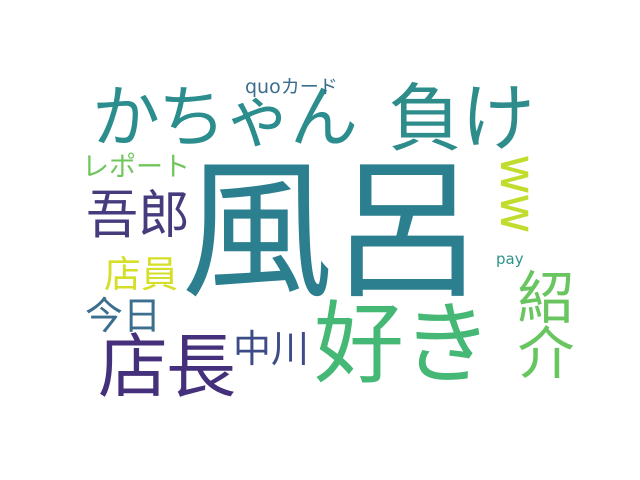 This screenshot has width=640, height=480. What do you see at coordinates (510, 259) in the screenshot?
I see `word-pay: pay` at bounding box center [510, 259].